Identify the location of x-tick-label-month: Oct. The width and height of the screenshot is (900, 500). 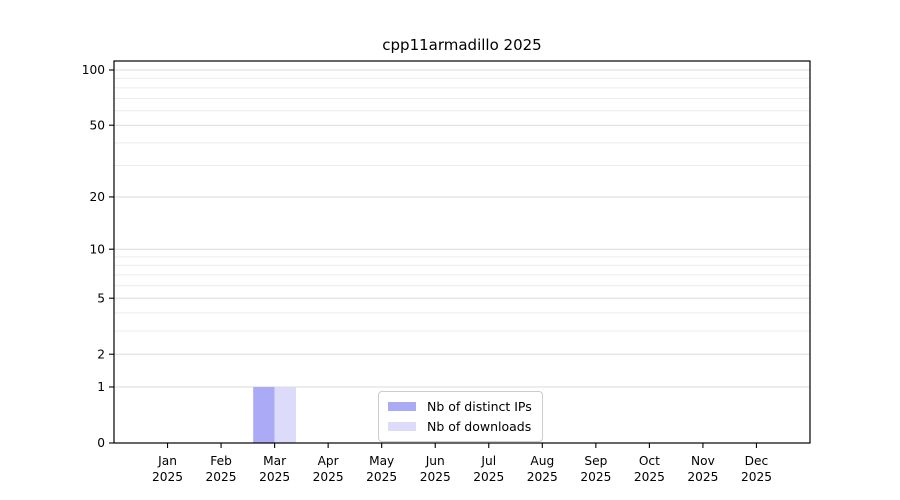
(649, 461).